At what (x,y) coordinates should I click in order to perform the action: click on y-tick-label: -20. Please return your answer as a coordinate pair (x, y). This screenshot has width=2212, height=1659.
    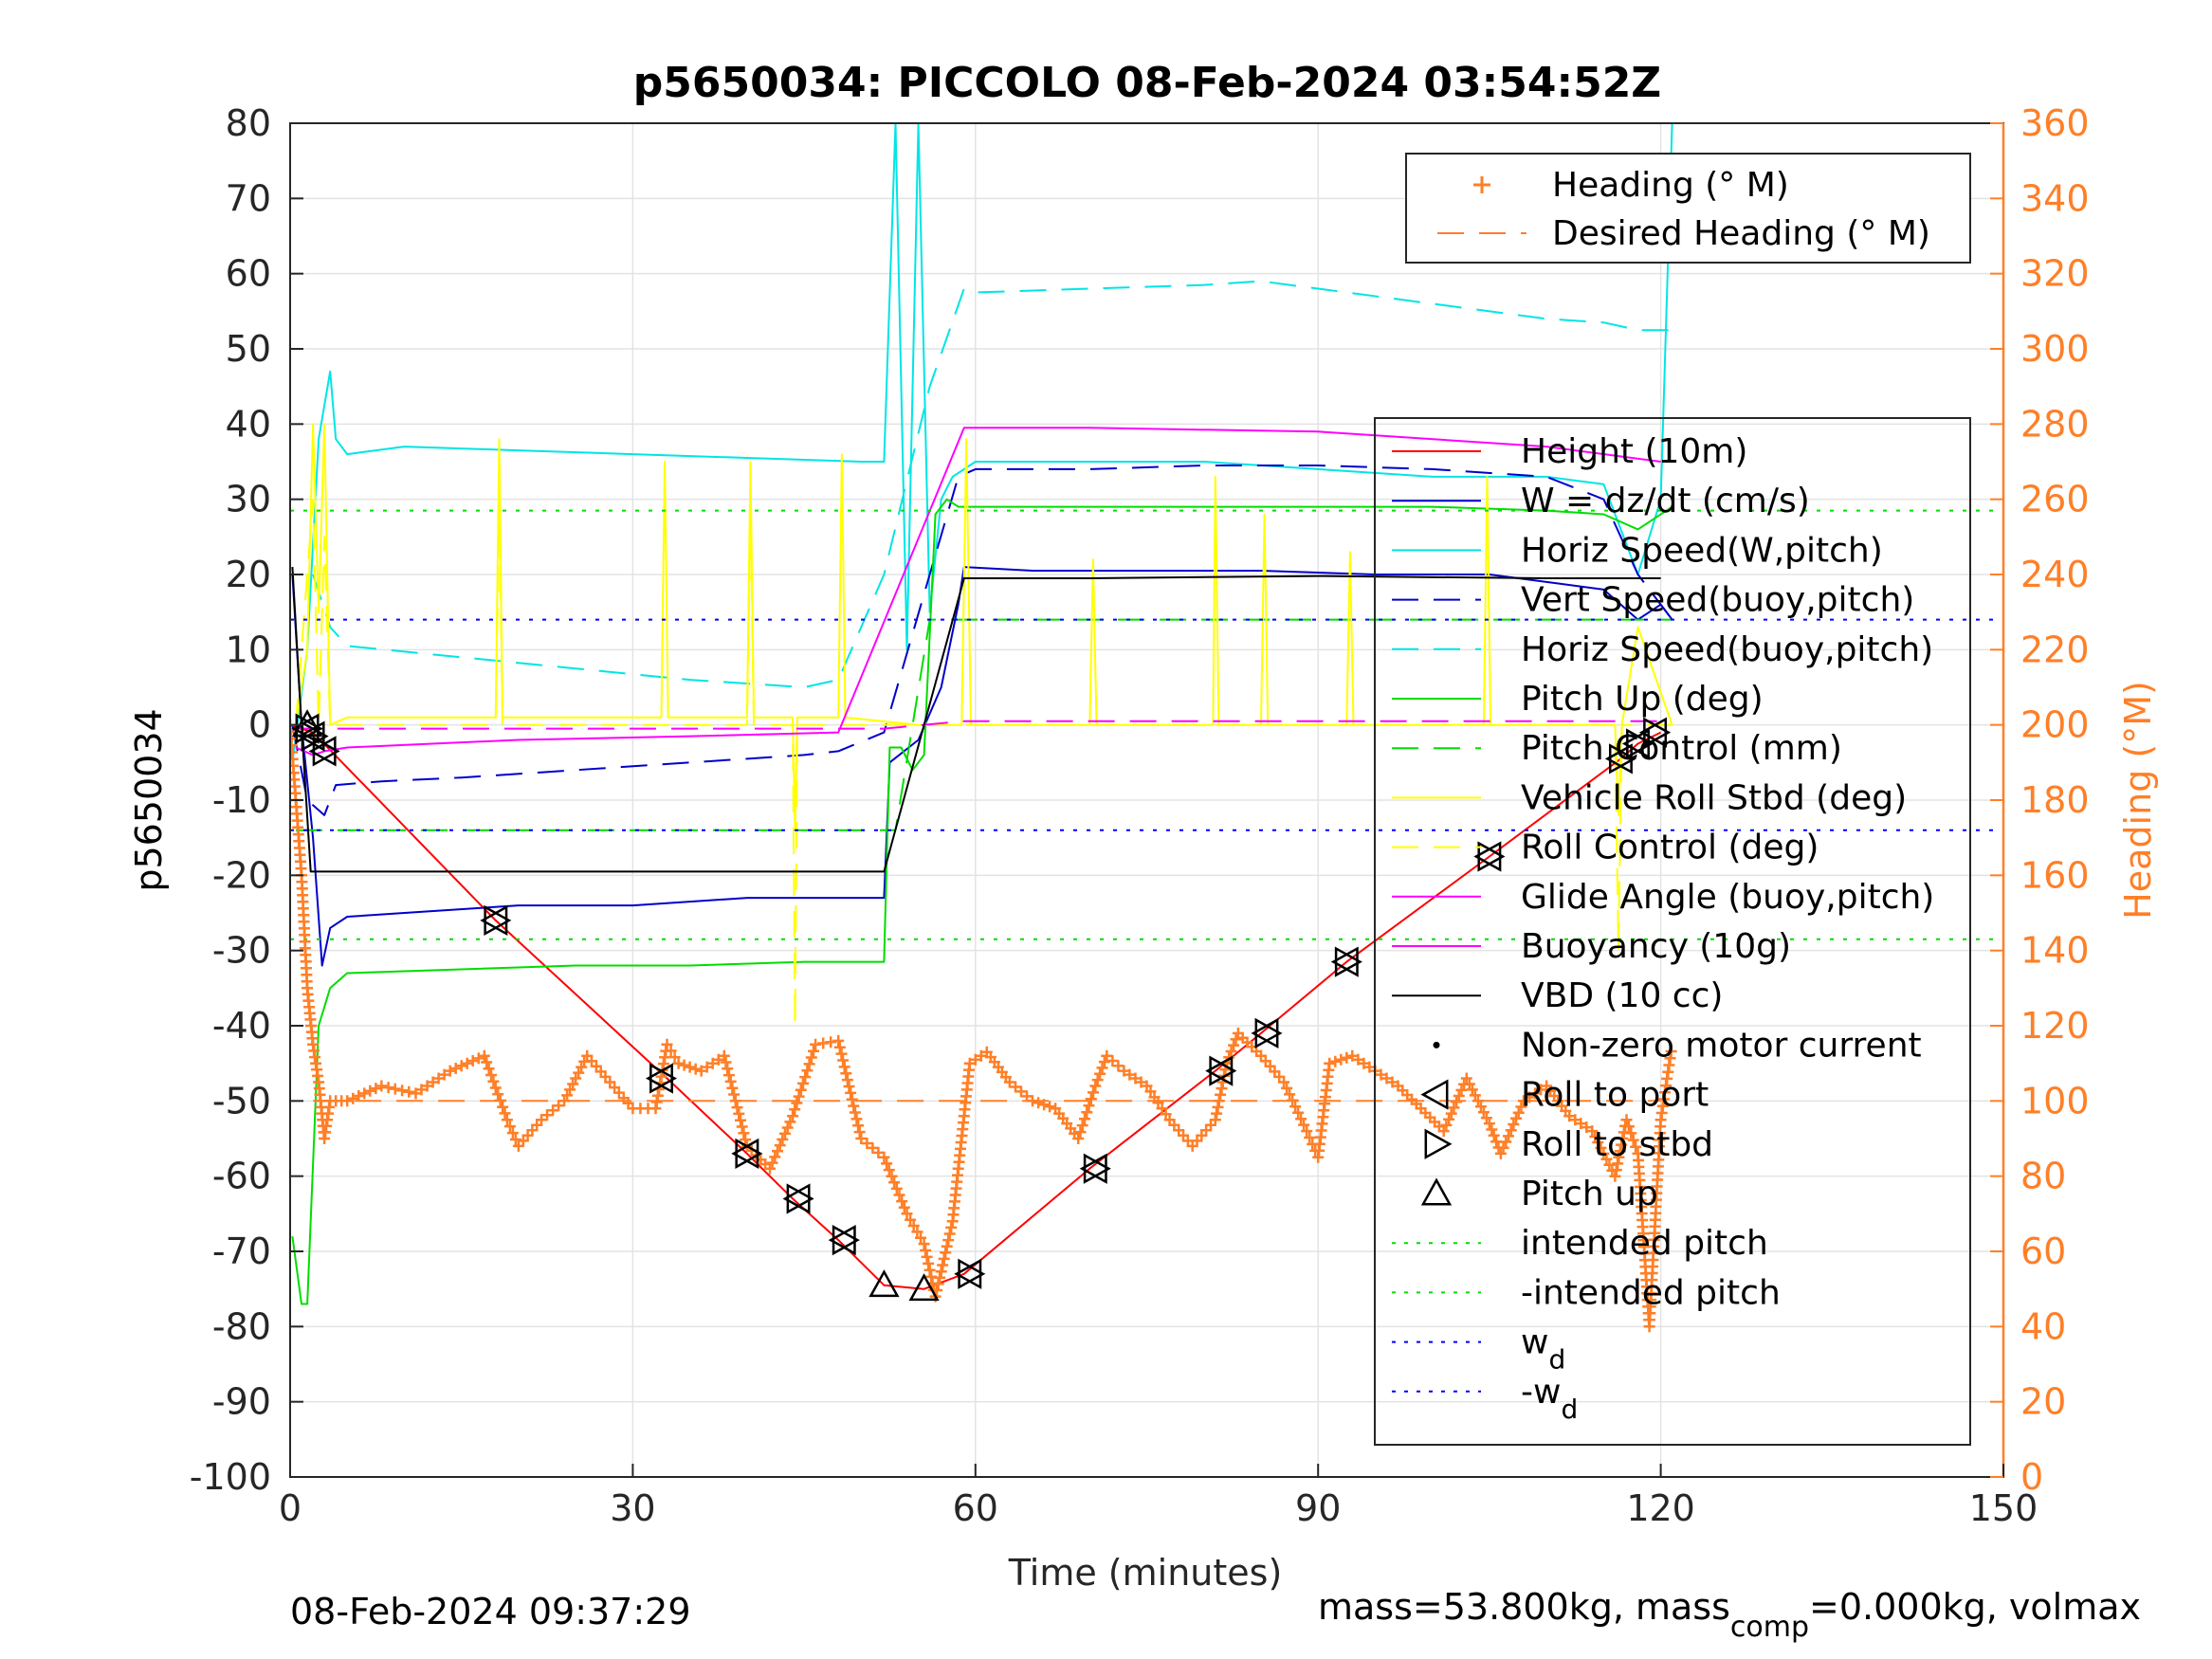
    Looking at the image, I should click on (241, 875).